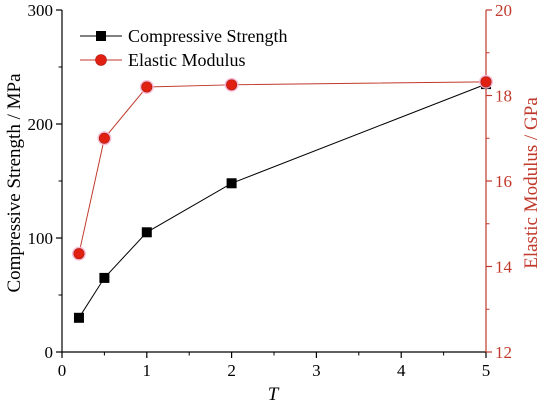 Image resolution: width=550 pixels, height=407 pixels. Describe the element at coordinates (208, 36) in the screenshot. I see `legend-label: Compressive Strength` at that location.